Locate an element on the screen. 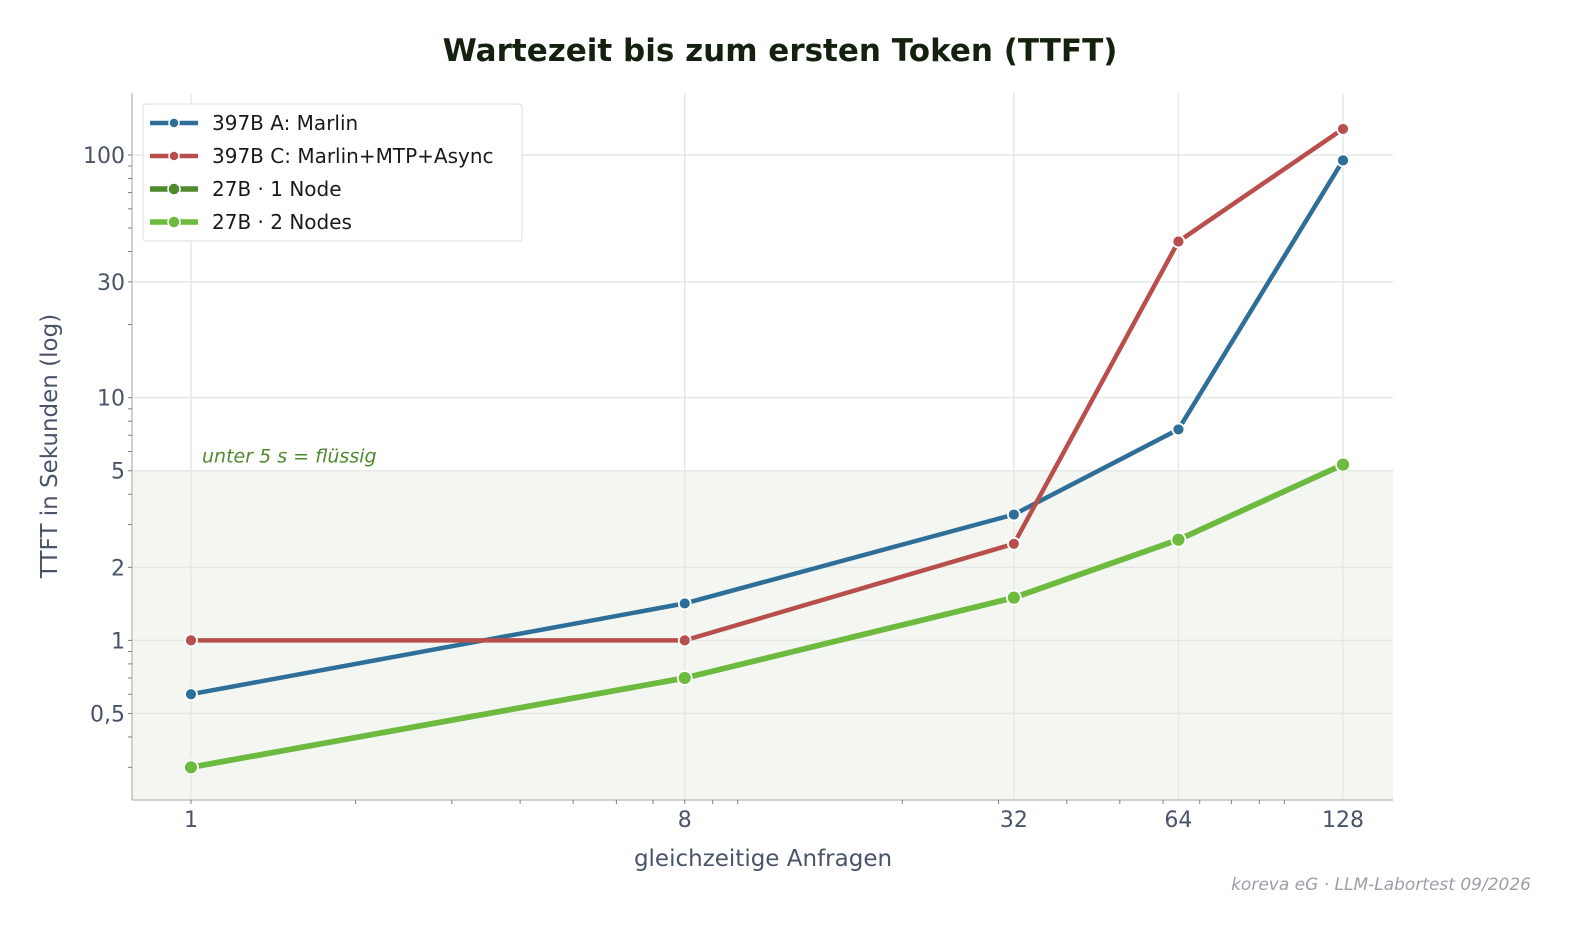  y-tick-label-2: 2 is located at coordinates (118, 568).